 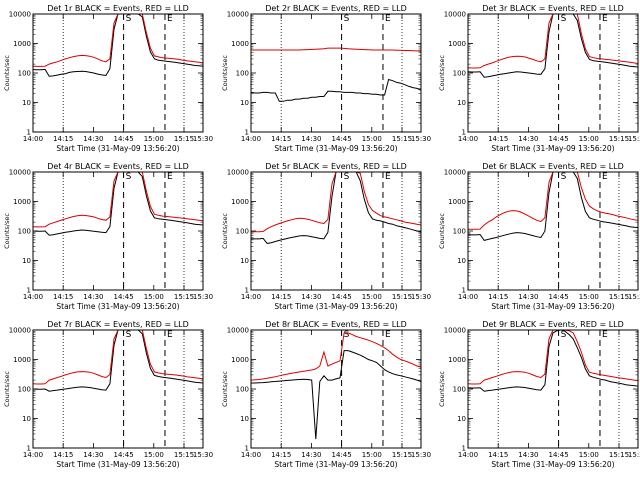 What do you see at coordinates (553, 166) in the screenshot?
I see `panel-title: Det 6r BLACK = Events, RED = LLD` at bounding box center [553, 166].